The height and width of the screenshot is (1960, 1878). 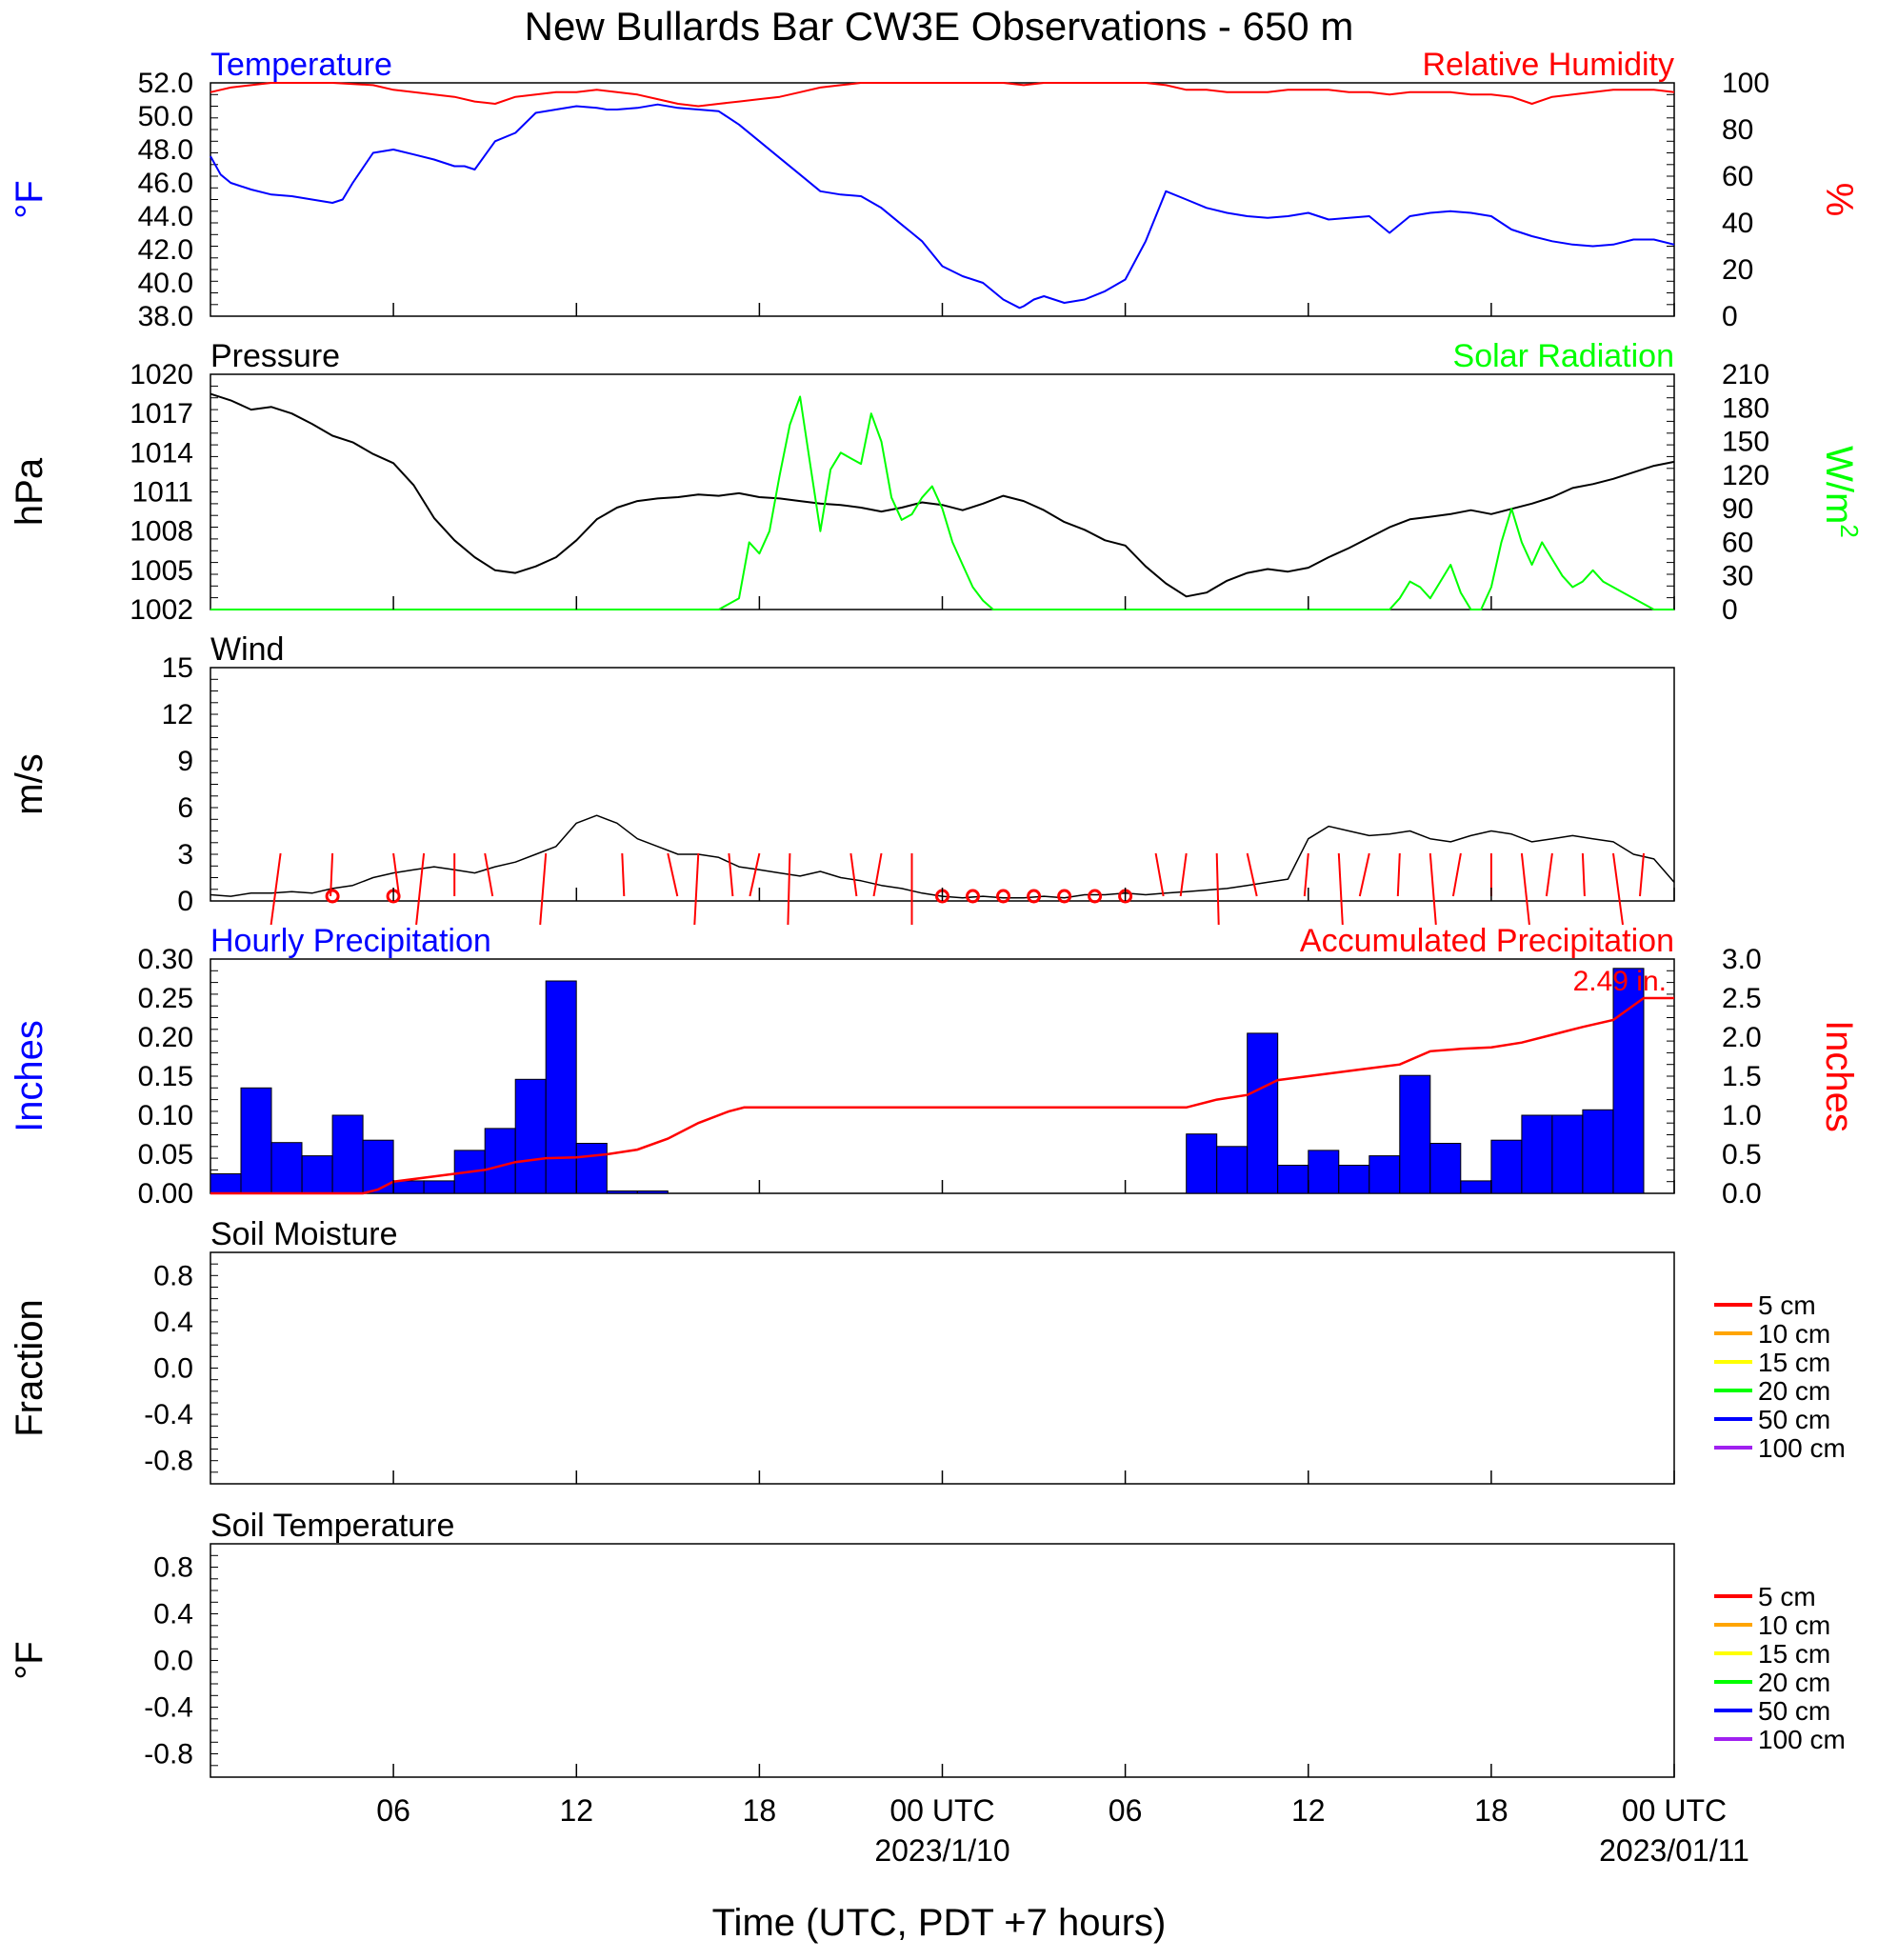 I want to click on x-tick-label-5: 12, so click(x=1308, y=1810).